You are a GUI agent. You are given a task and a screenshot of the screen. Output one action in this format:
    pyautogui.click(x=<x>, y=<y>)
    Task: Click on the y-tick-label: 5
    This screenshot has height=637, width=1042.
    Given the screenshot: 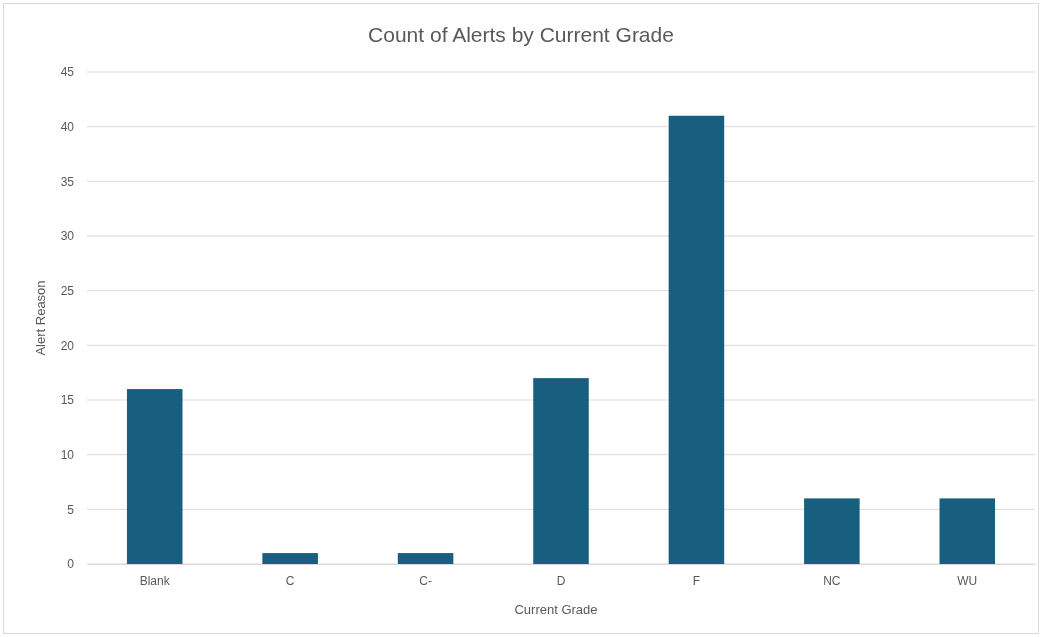 What is the action you would take?
    pyautogui.click(x=71, y=509)
    